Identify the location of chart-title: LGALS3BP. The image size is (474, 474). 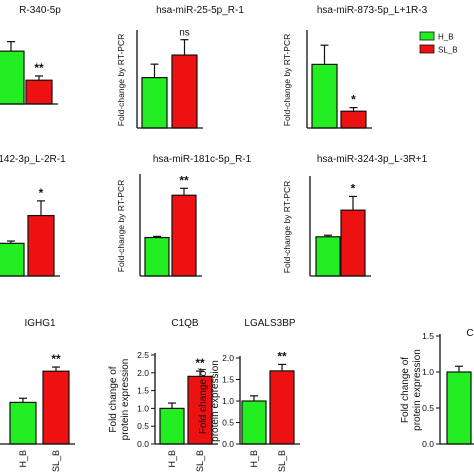
(269, 323).